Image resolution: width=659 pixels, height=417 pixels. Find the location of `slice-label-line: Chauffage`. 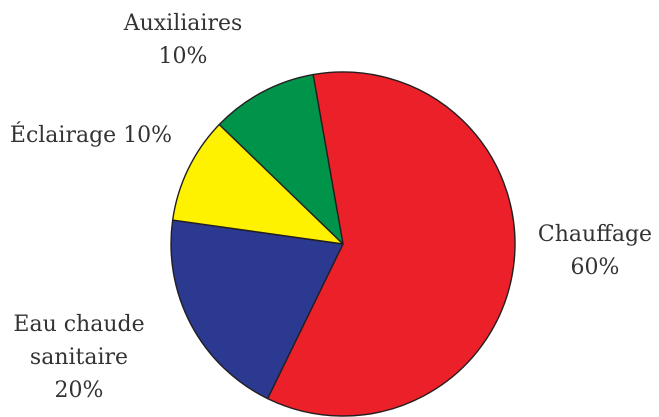

slice-label-line: Chauffage is located at coordinates (595, 234).